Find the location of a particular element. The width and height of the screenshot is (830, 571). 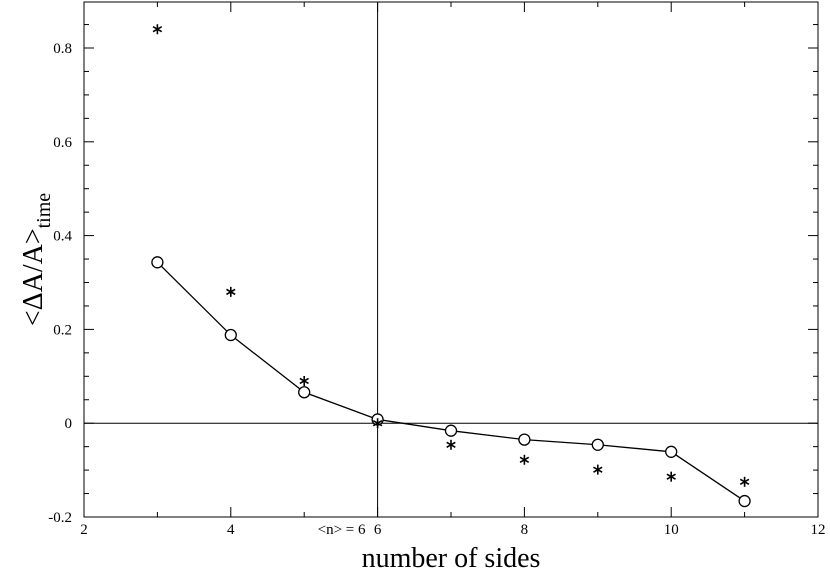

x-tick-label: 4 is located at coordinates (231, 530).